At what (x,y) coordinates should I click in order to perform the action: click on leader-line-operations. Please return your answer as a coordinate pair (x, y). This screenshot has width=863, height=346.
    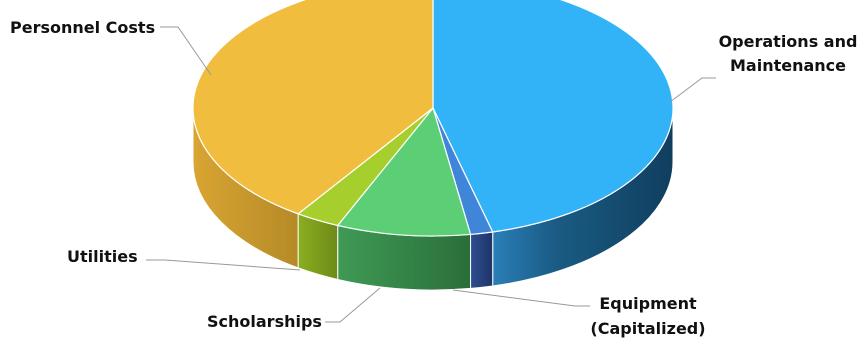
    Looking at the image, I should click on (692, 90).